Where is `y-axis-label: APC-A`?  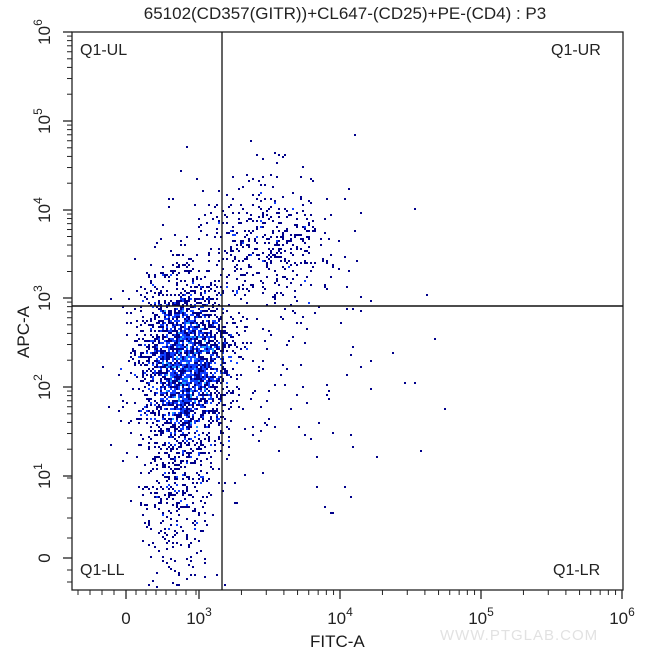
y-axis-label: APC-A is located at coordinates (23, 332).